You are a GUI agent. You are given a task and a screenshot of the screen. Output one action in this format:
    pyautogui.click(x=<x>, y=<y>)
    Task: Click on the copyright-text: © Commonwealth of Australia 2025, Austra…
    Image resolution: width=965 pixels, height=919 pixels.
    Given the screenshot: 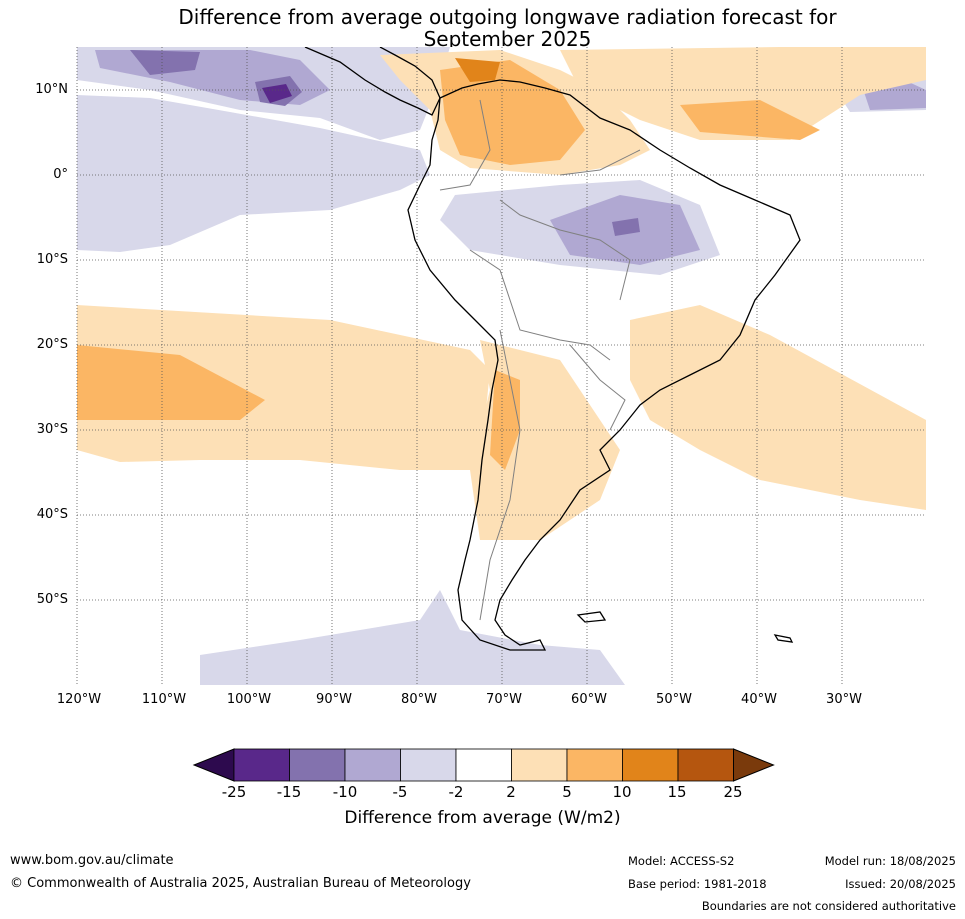 What is the action you would take?
    pyautogui.click(x=240, y=883)
    